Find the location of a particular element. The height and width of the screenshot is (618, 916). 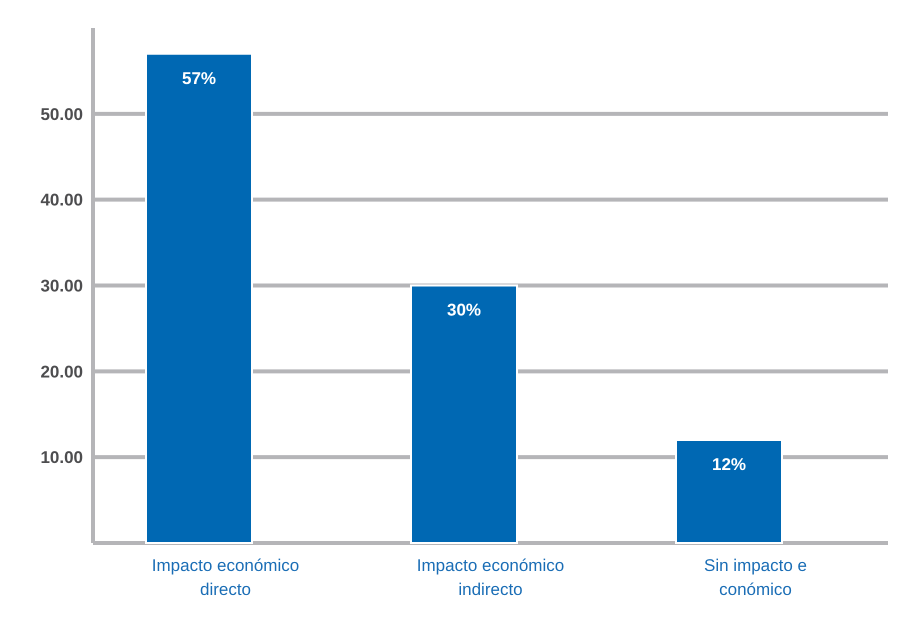

y-tick-label: 20.00 is located at coordinates (61, 372).